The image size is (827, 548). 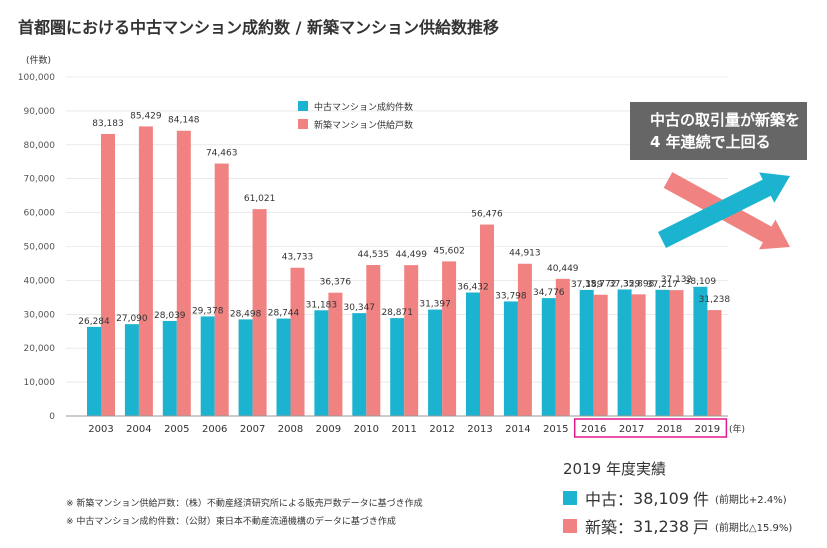 What do you see at coordinates (707, 429) in the screenshot?
I see `x-tick-label-2019: 2019` at bounding box center [707, 429].